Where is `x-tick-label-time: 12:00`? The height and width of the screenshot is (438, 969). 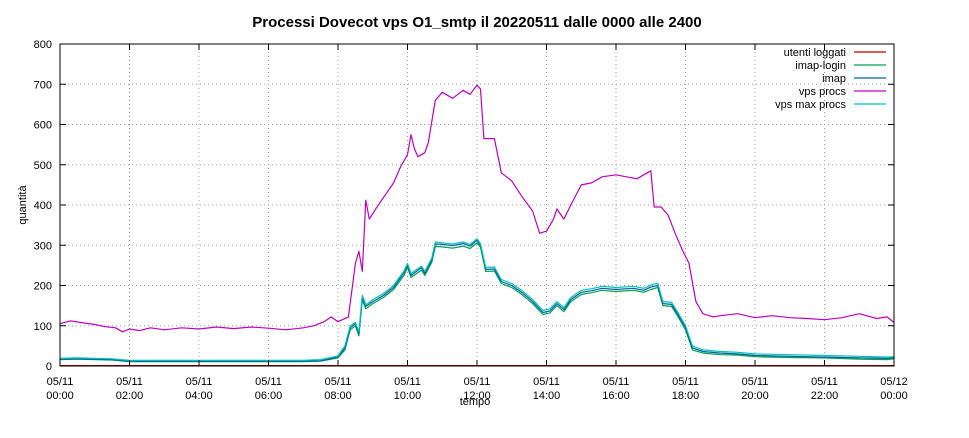
x-tick-label-time: 12:00 is located at coordinates (477, 396).